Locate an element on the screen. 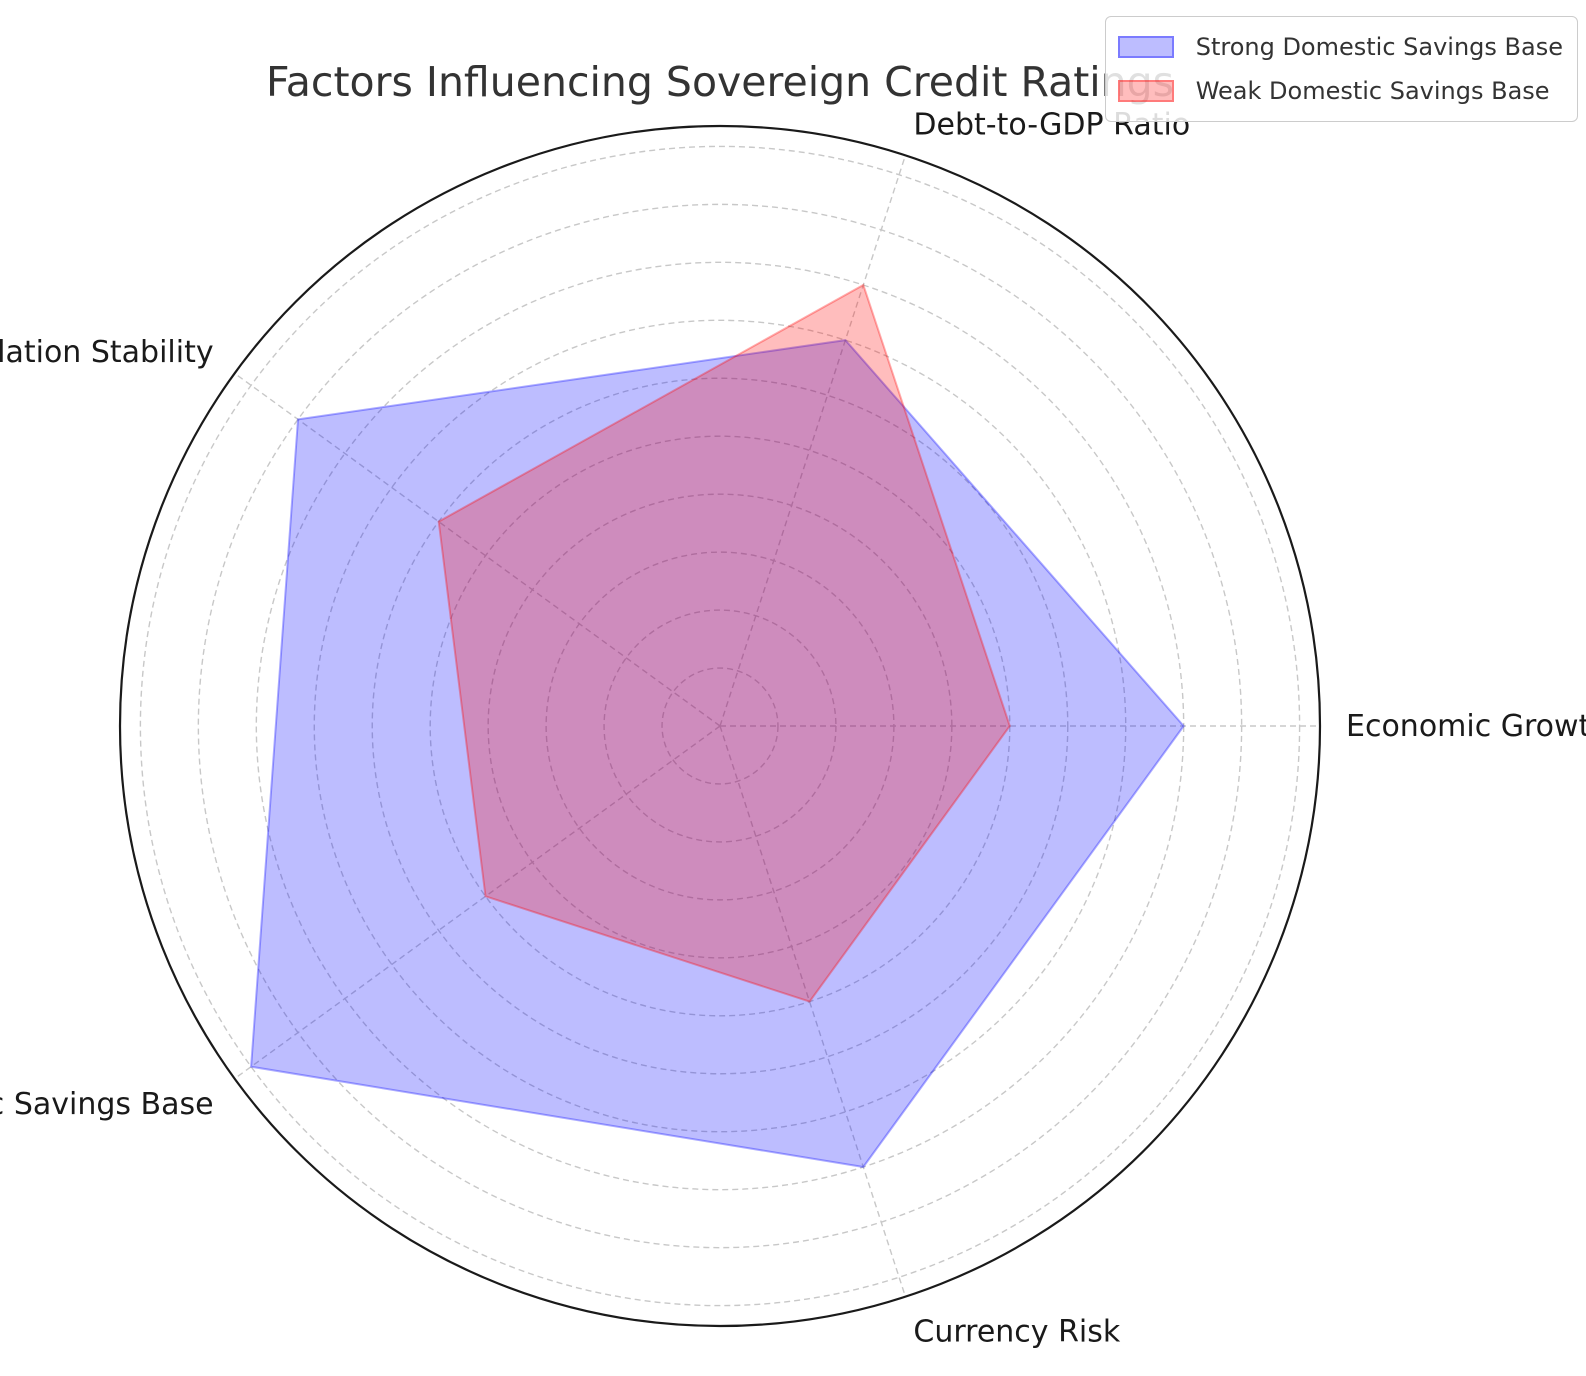  legend-item-strong: Strong Domestic Savings Base is located at coordinates (1340, 47).